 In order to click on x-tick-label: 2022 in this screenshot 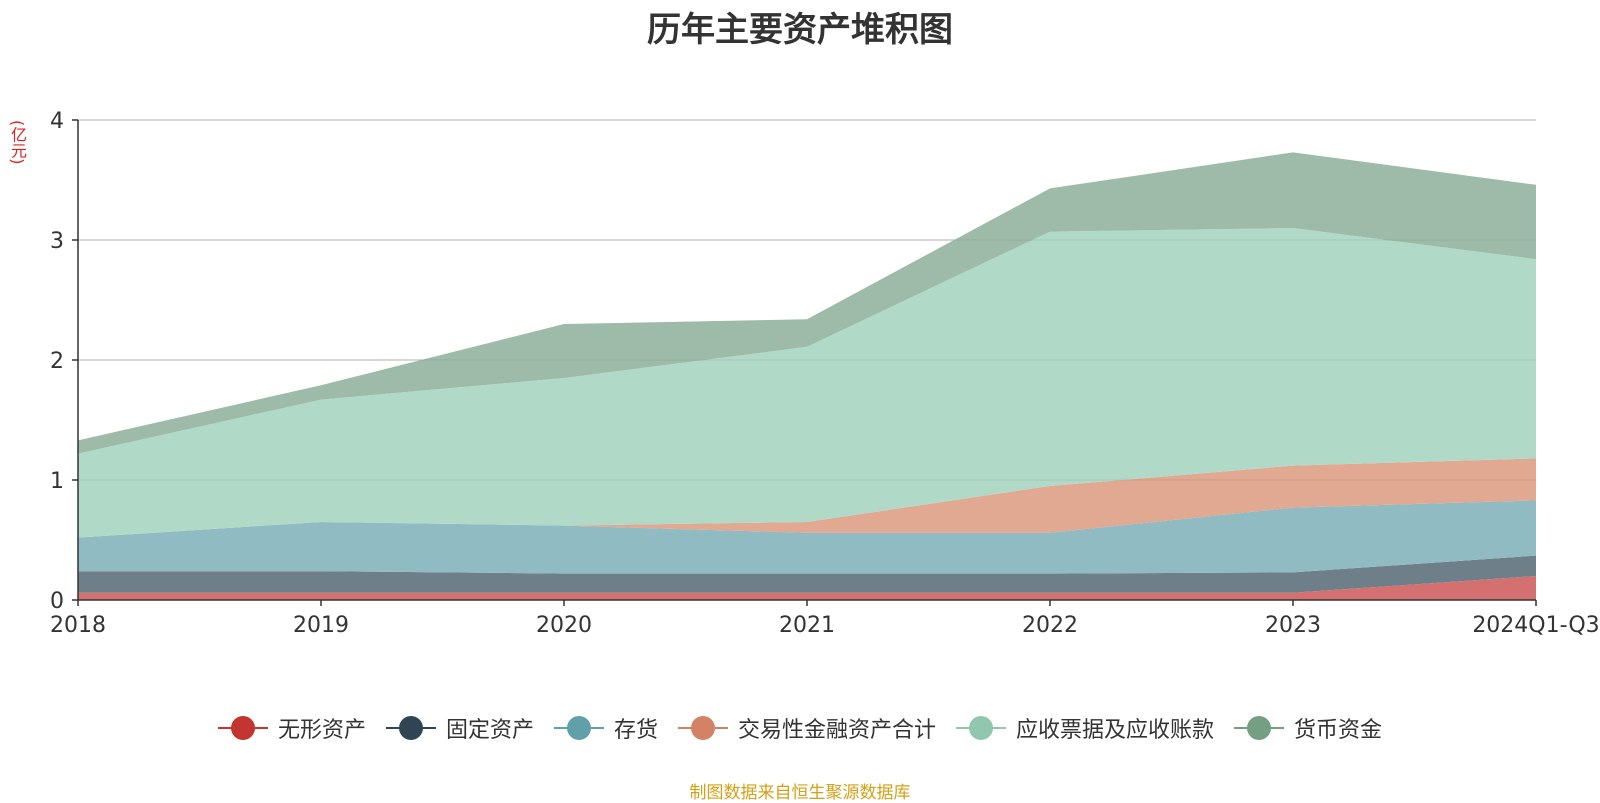, I will do `click(1050, 625)`.